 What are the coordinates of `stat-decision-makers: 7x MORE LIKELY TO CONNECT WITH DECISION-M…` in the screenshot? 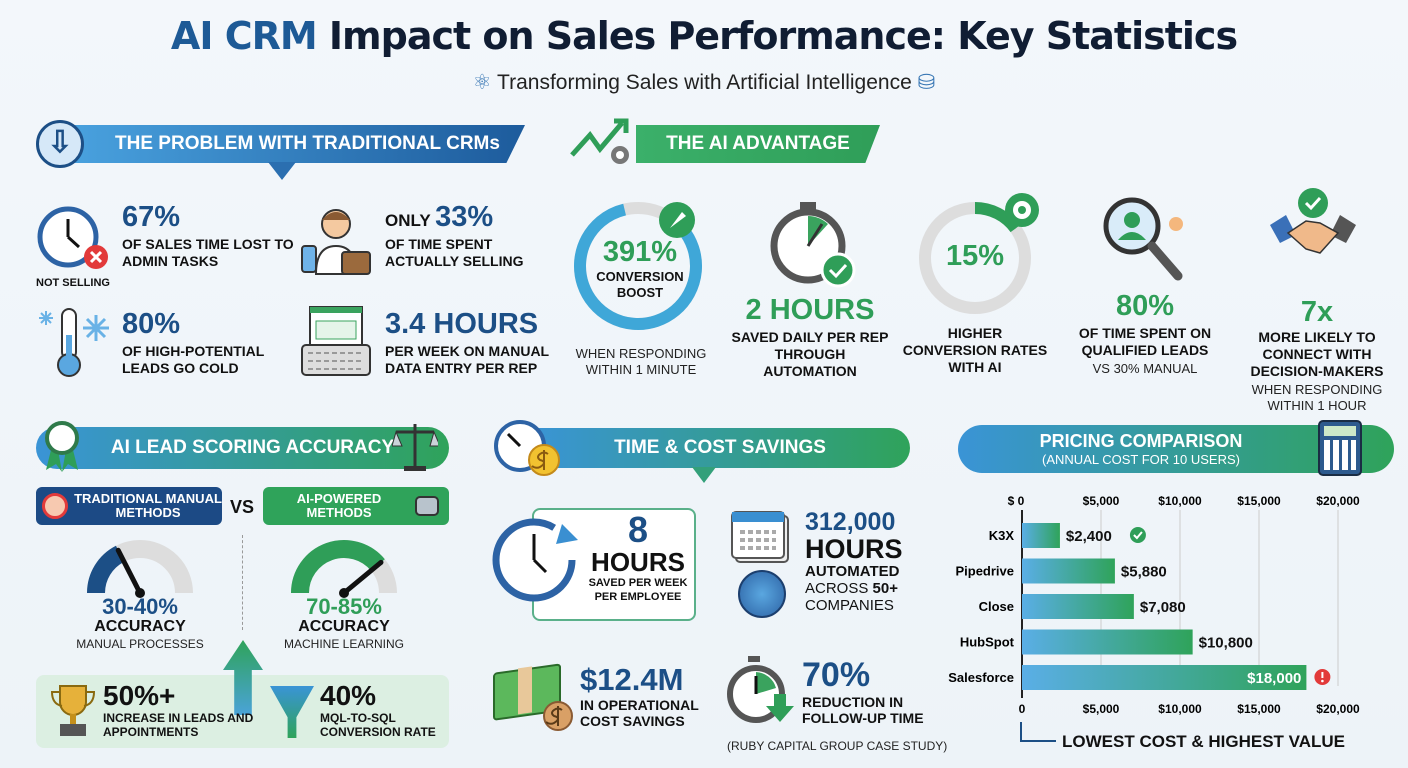 It's located at (1317, 356).